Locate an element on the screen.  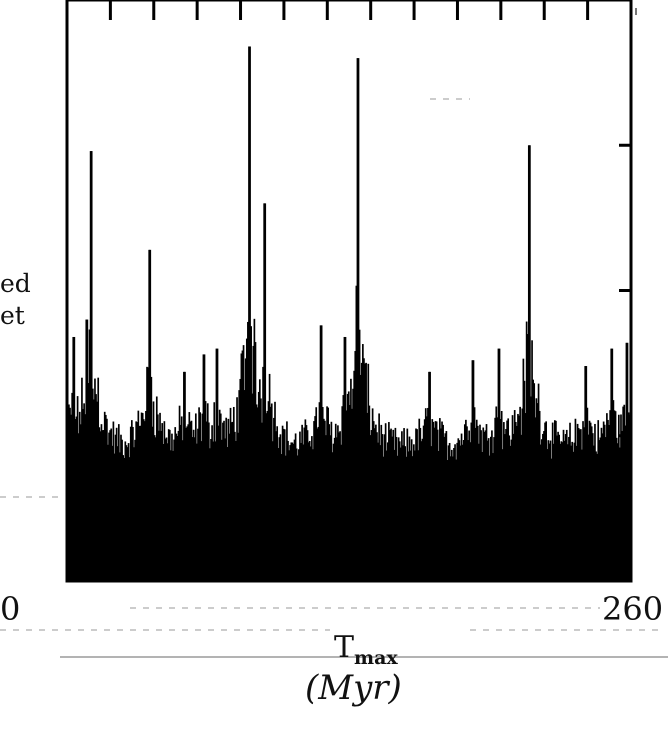
x-axis-unit: (Myr) is located at coordinates (353, 688).